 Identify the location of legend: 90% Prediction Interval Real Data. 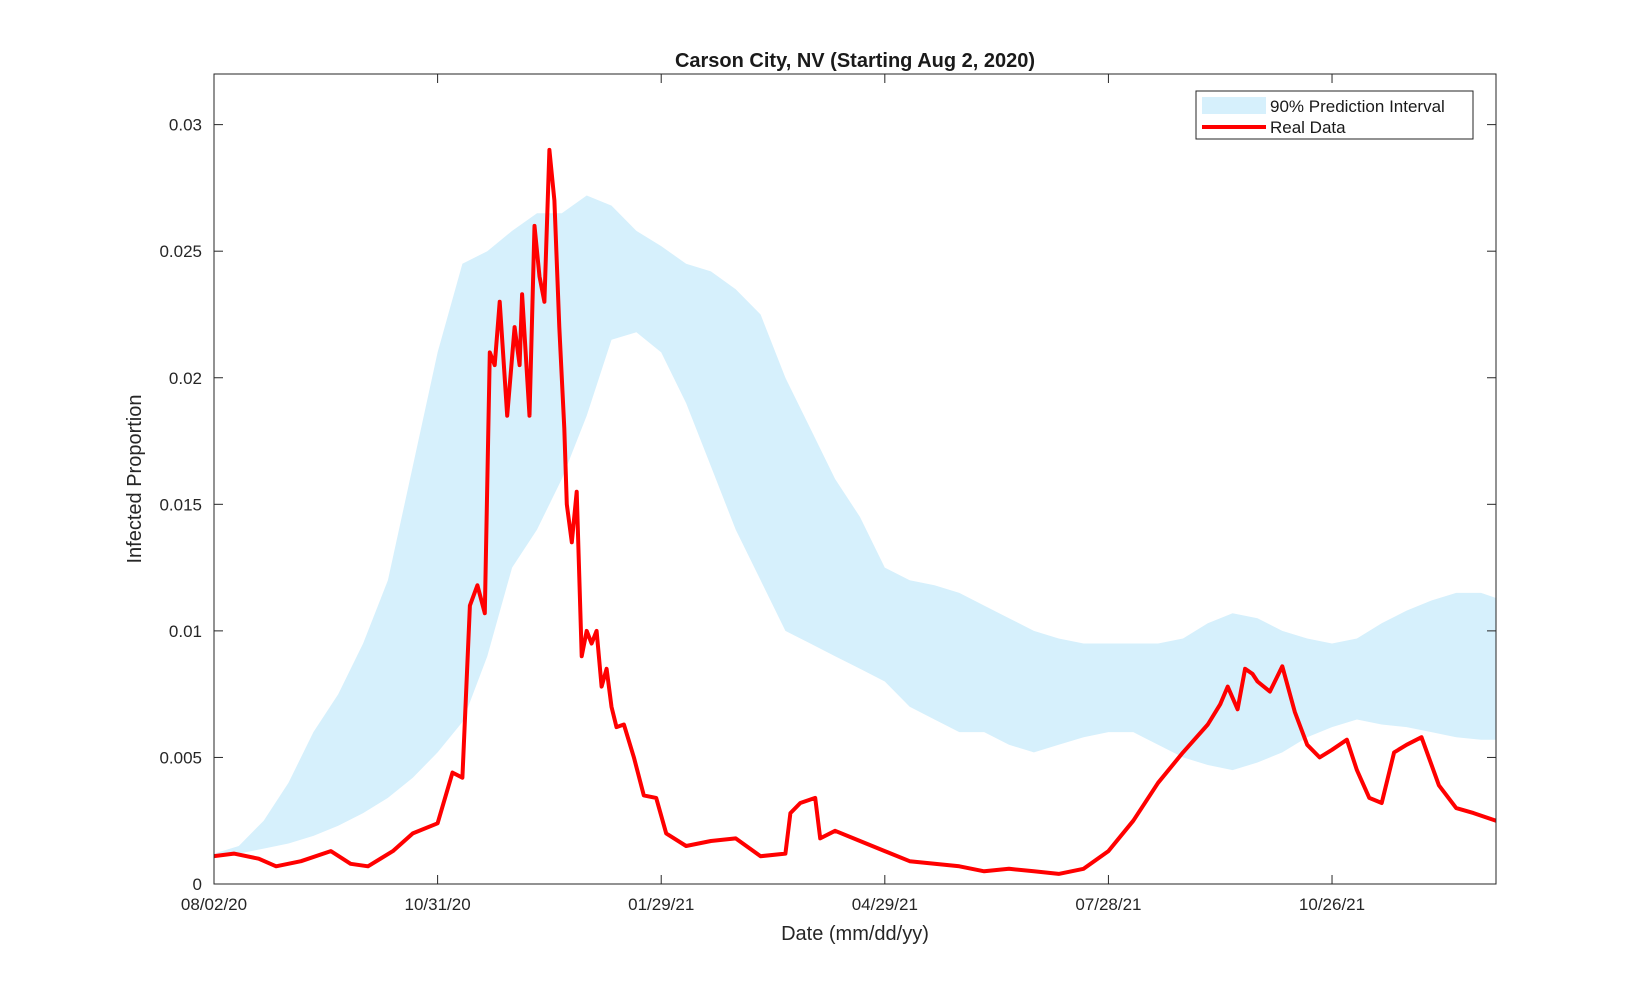
(1334, 115).